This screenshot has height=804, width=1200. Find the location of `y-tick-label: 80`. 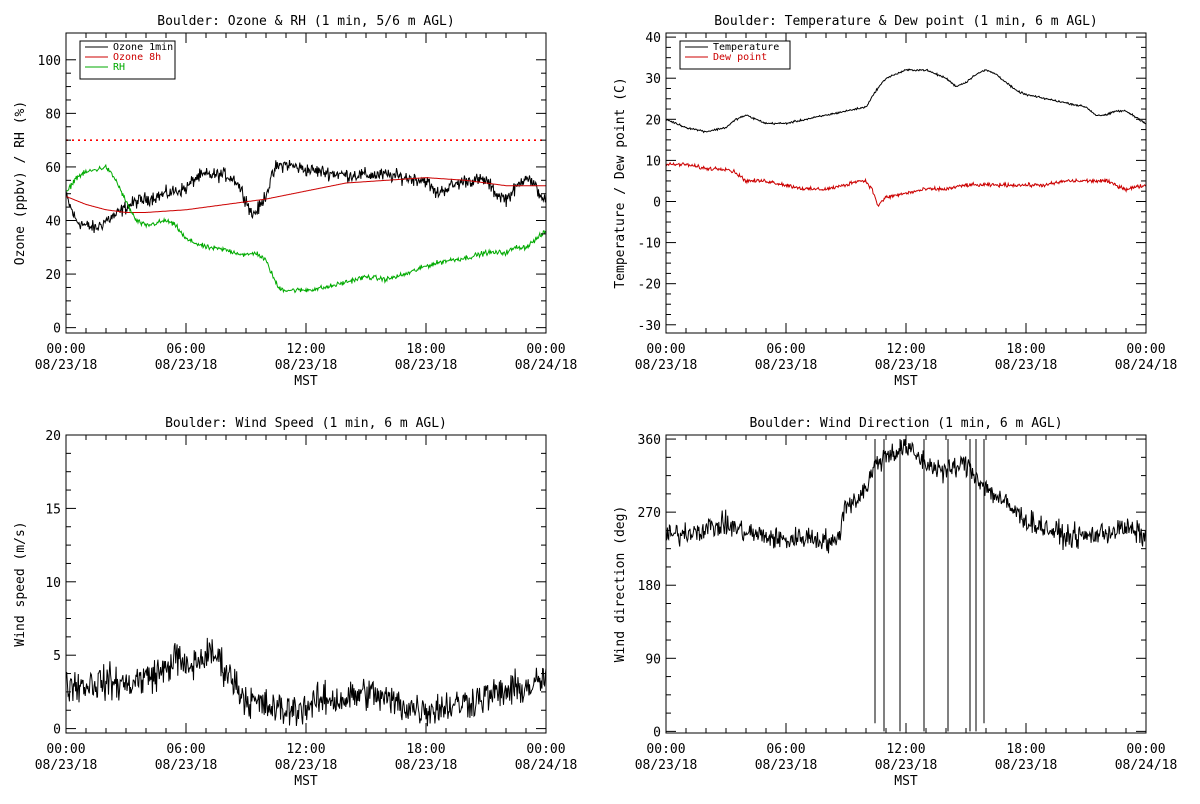

y-tick-label: 80 is located at coordinates (53, 114).